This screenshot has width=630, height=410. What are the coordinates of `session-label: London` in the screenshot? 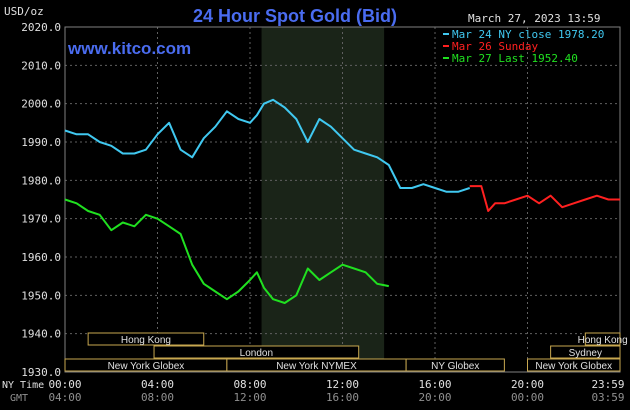 It's located at (256, 353).